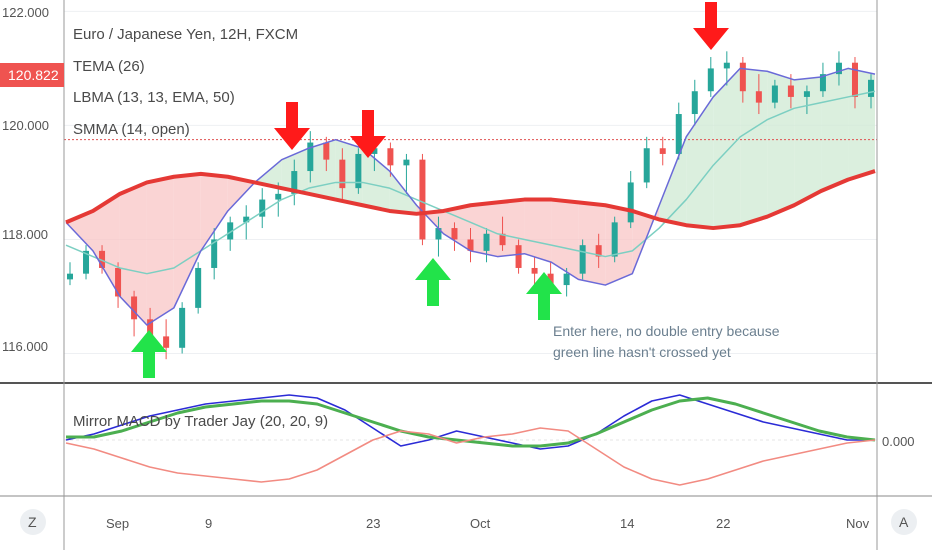 The width and height of the screenshot is (932, 555). I want to click on date-axis-label: 9, so click(208, 523).